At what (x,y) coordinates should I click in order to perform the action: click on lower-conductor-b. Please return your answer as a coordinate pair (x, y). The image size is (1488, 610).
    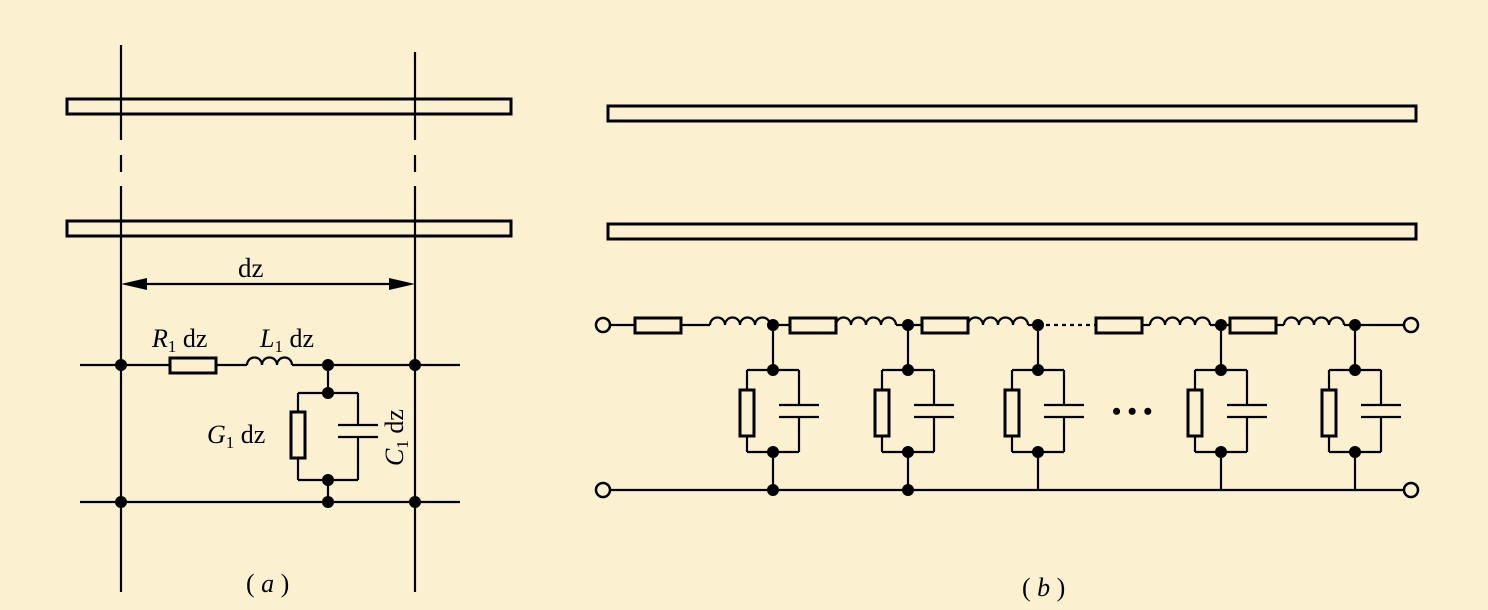
    Looking at the image, I should click on (1012, 231).